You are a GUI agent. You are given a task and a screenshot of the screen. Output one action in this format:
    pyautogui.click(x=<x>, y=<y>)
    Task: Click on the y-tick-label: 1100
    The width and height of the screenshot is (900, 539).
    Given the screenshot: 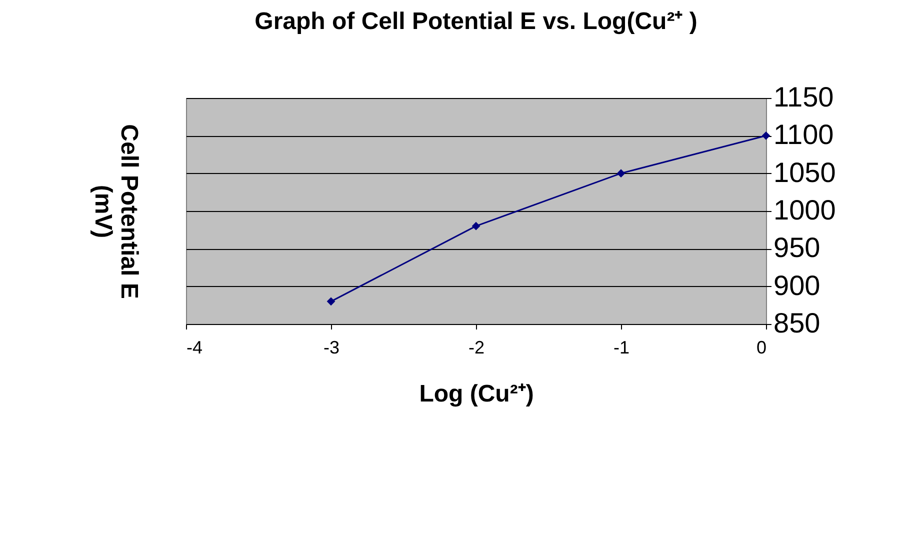 What is the action you would take?
    pyautogui.click(x=804, y=134)
    